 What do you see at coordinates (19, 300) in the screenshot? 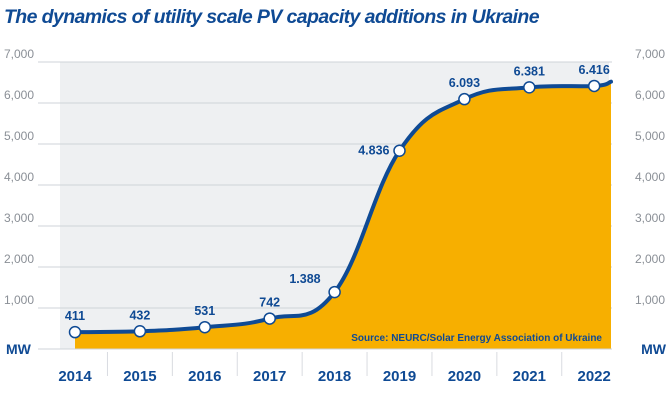
I see `y-tick-left: 1,000` at bounding box center [19, 300].